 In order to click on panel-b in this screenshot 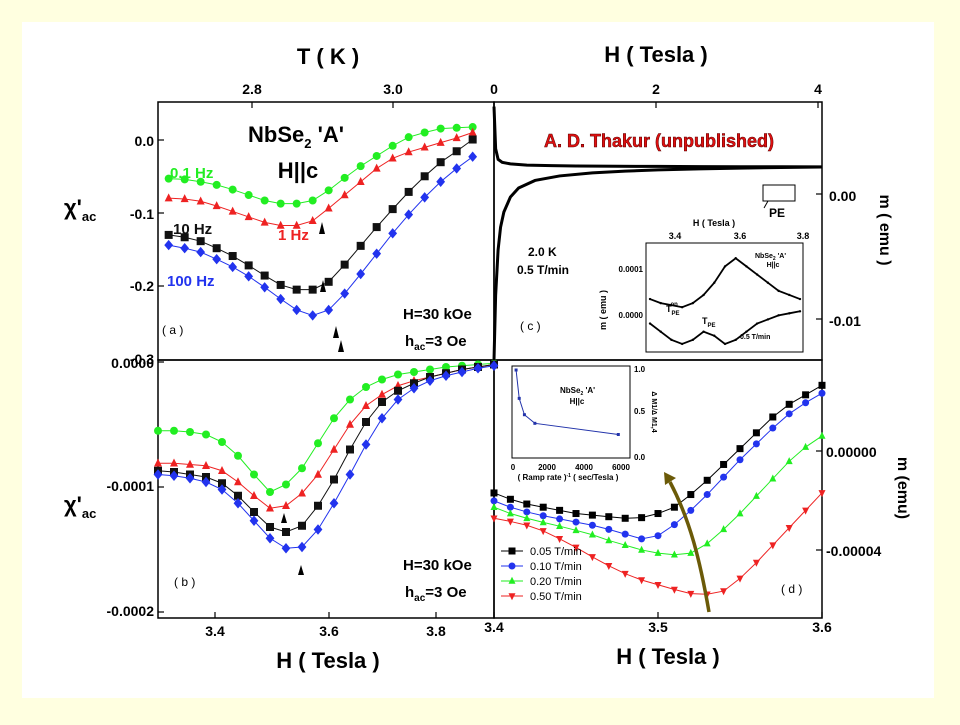, I will do `click(326, 488)`.